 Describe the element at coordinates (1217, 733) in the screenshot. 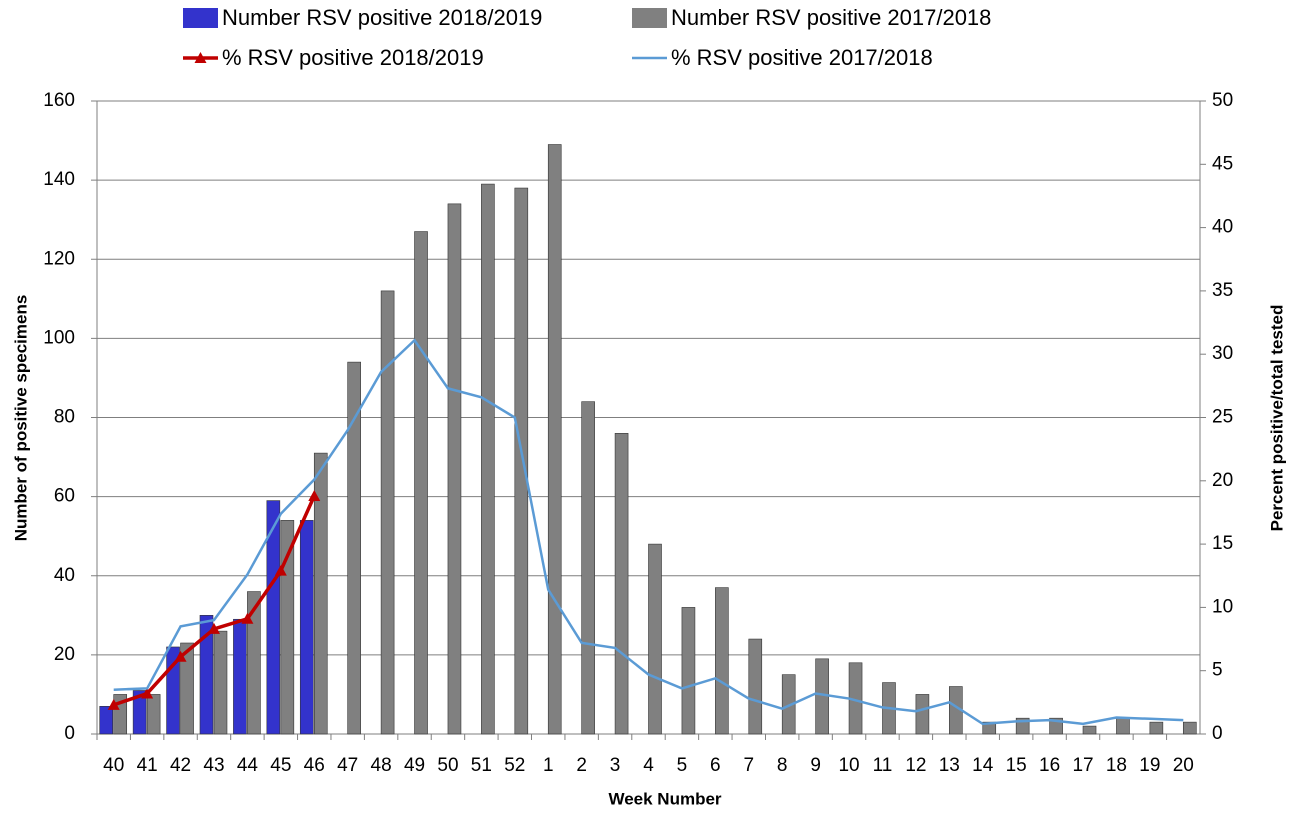

I see `y2-tick-label: 0` at that location.